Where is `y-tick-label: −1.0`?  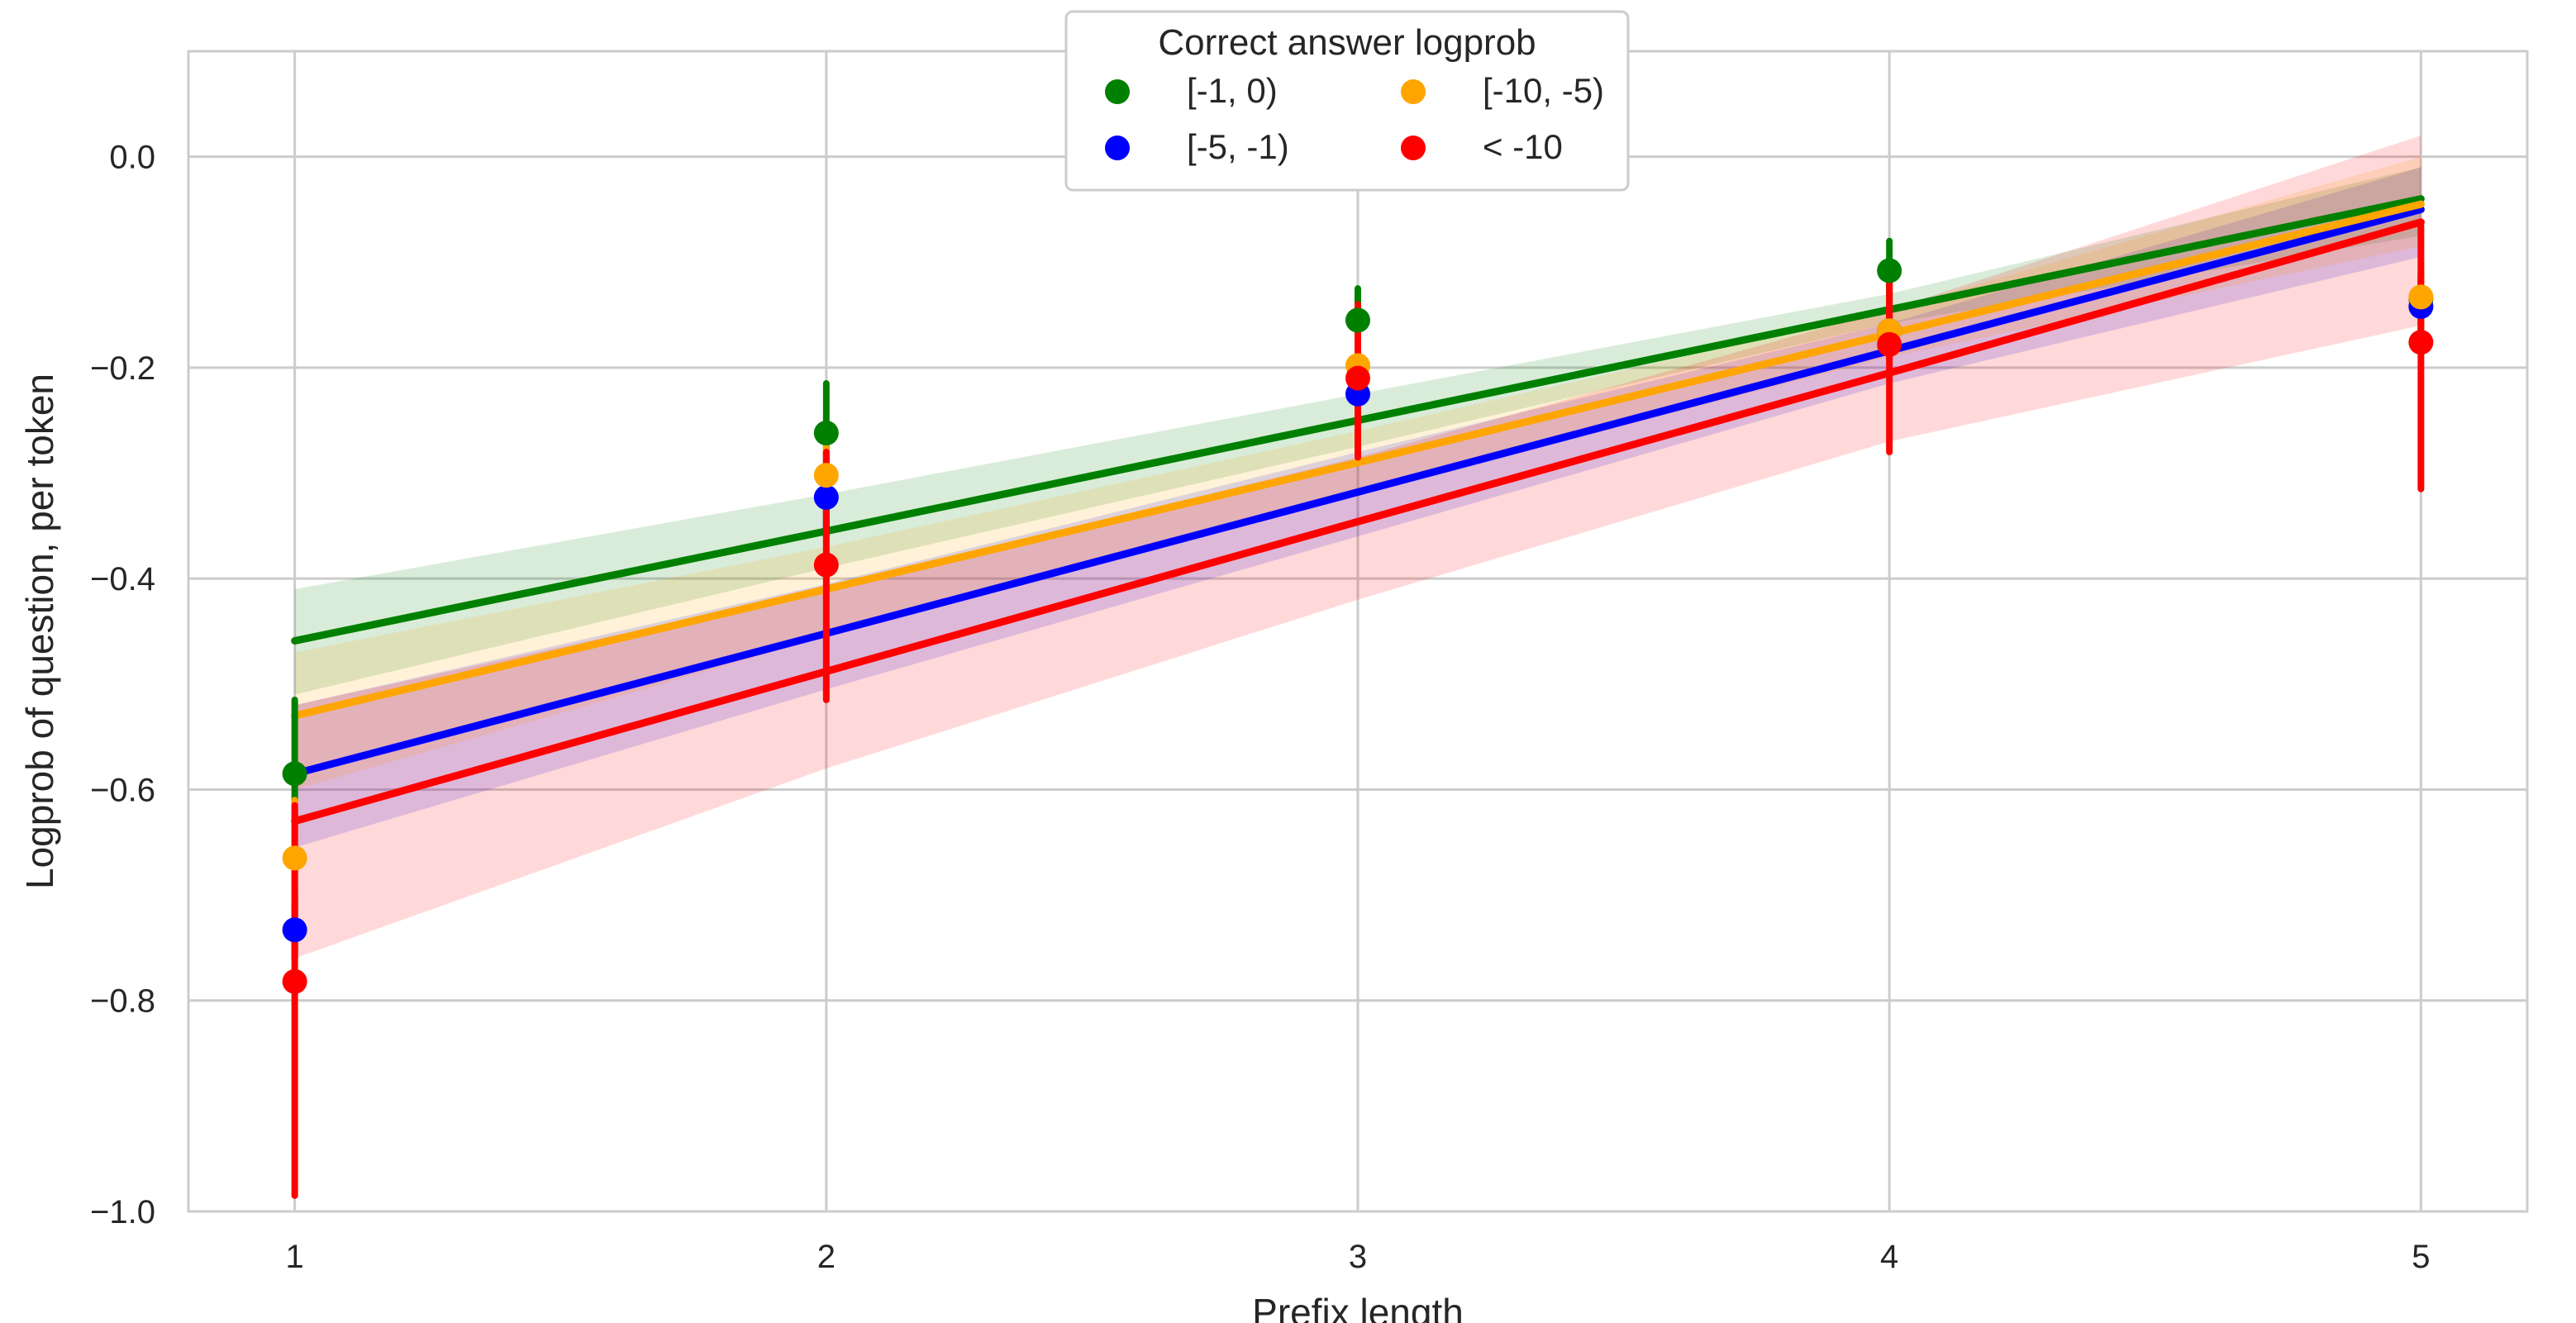 y-tick-label: −1.0 is located at coordinates (123, 1212).